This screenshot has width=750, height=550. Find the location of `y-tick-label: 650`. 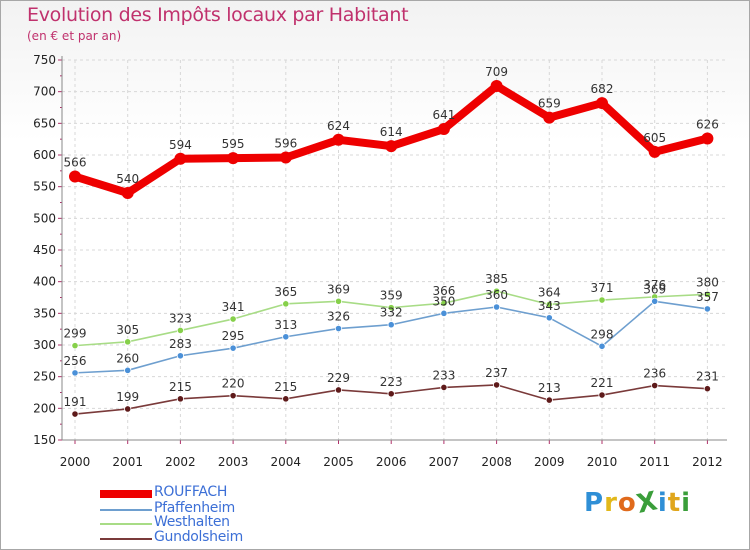

y-tick-label: 650 is located at coordinates (44, 123).